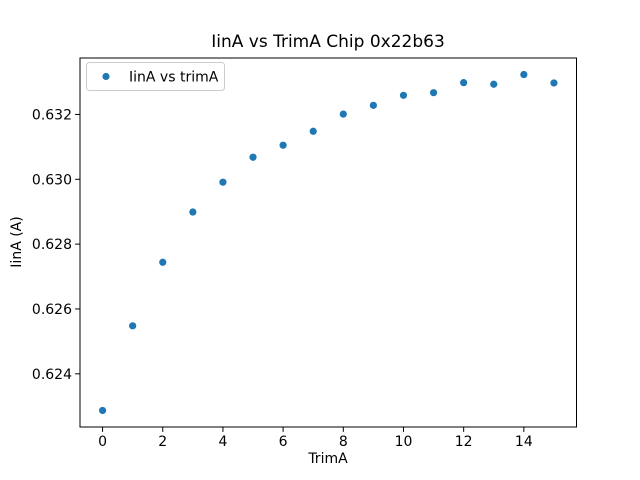 This screenshot has height=480, width=640. I want to click on y-tick-label: 0.628, so click(52, 245).